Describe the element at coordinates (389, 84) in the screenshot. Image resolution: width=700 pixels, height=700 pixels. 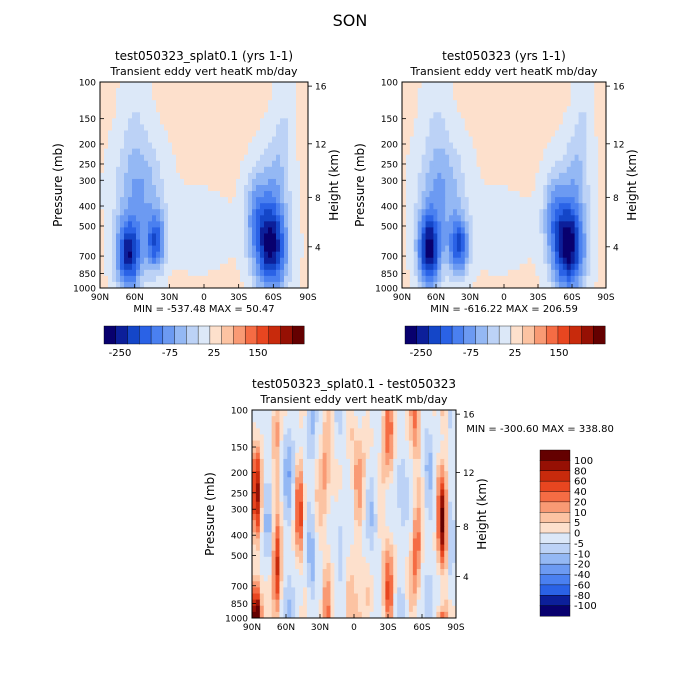
I see `ytick-label: 100` at that location.